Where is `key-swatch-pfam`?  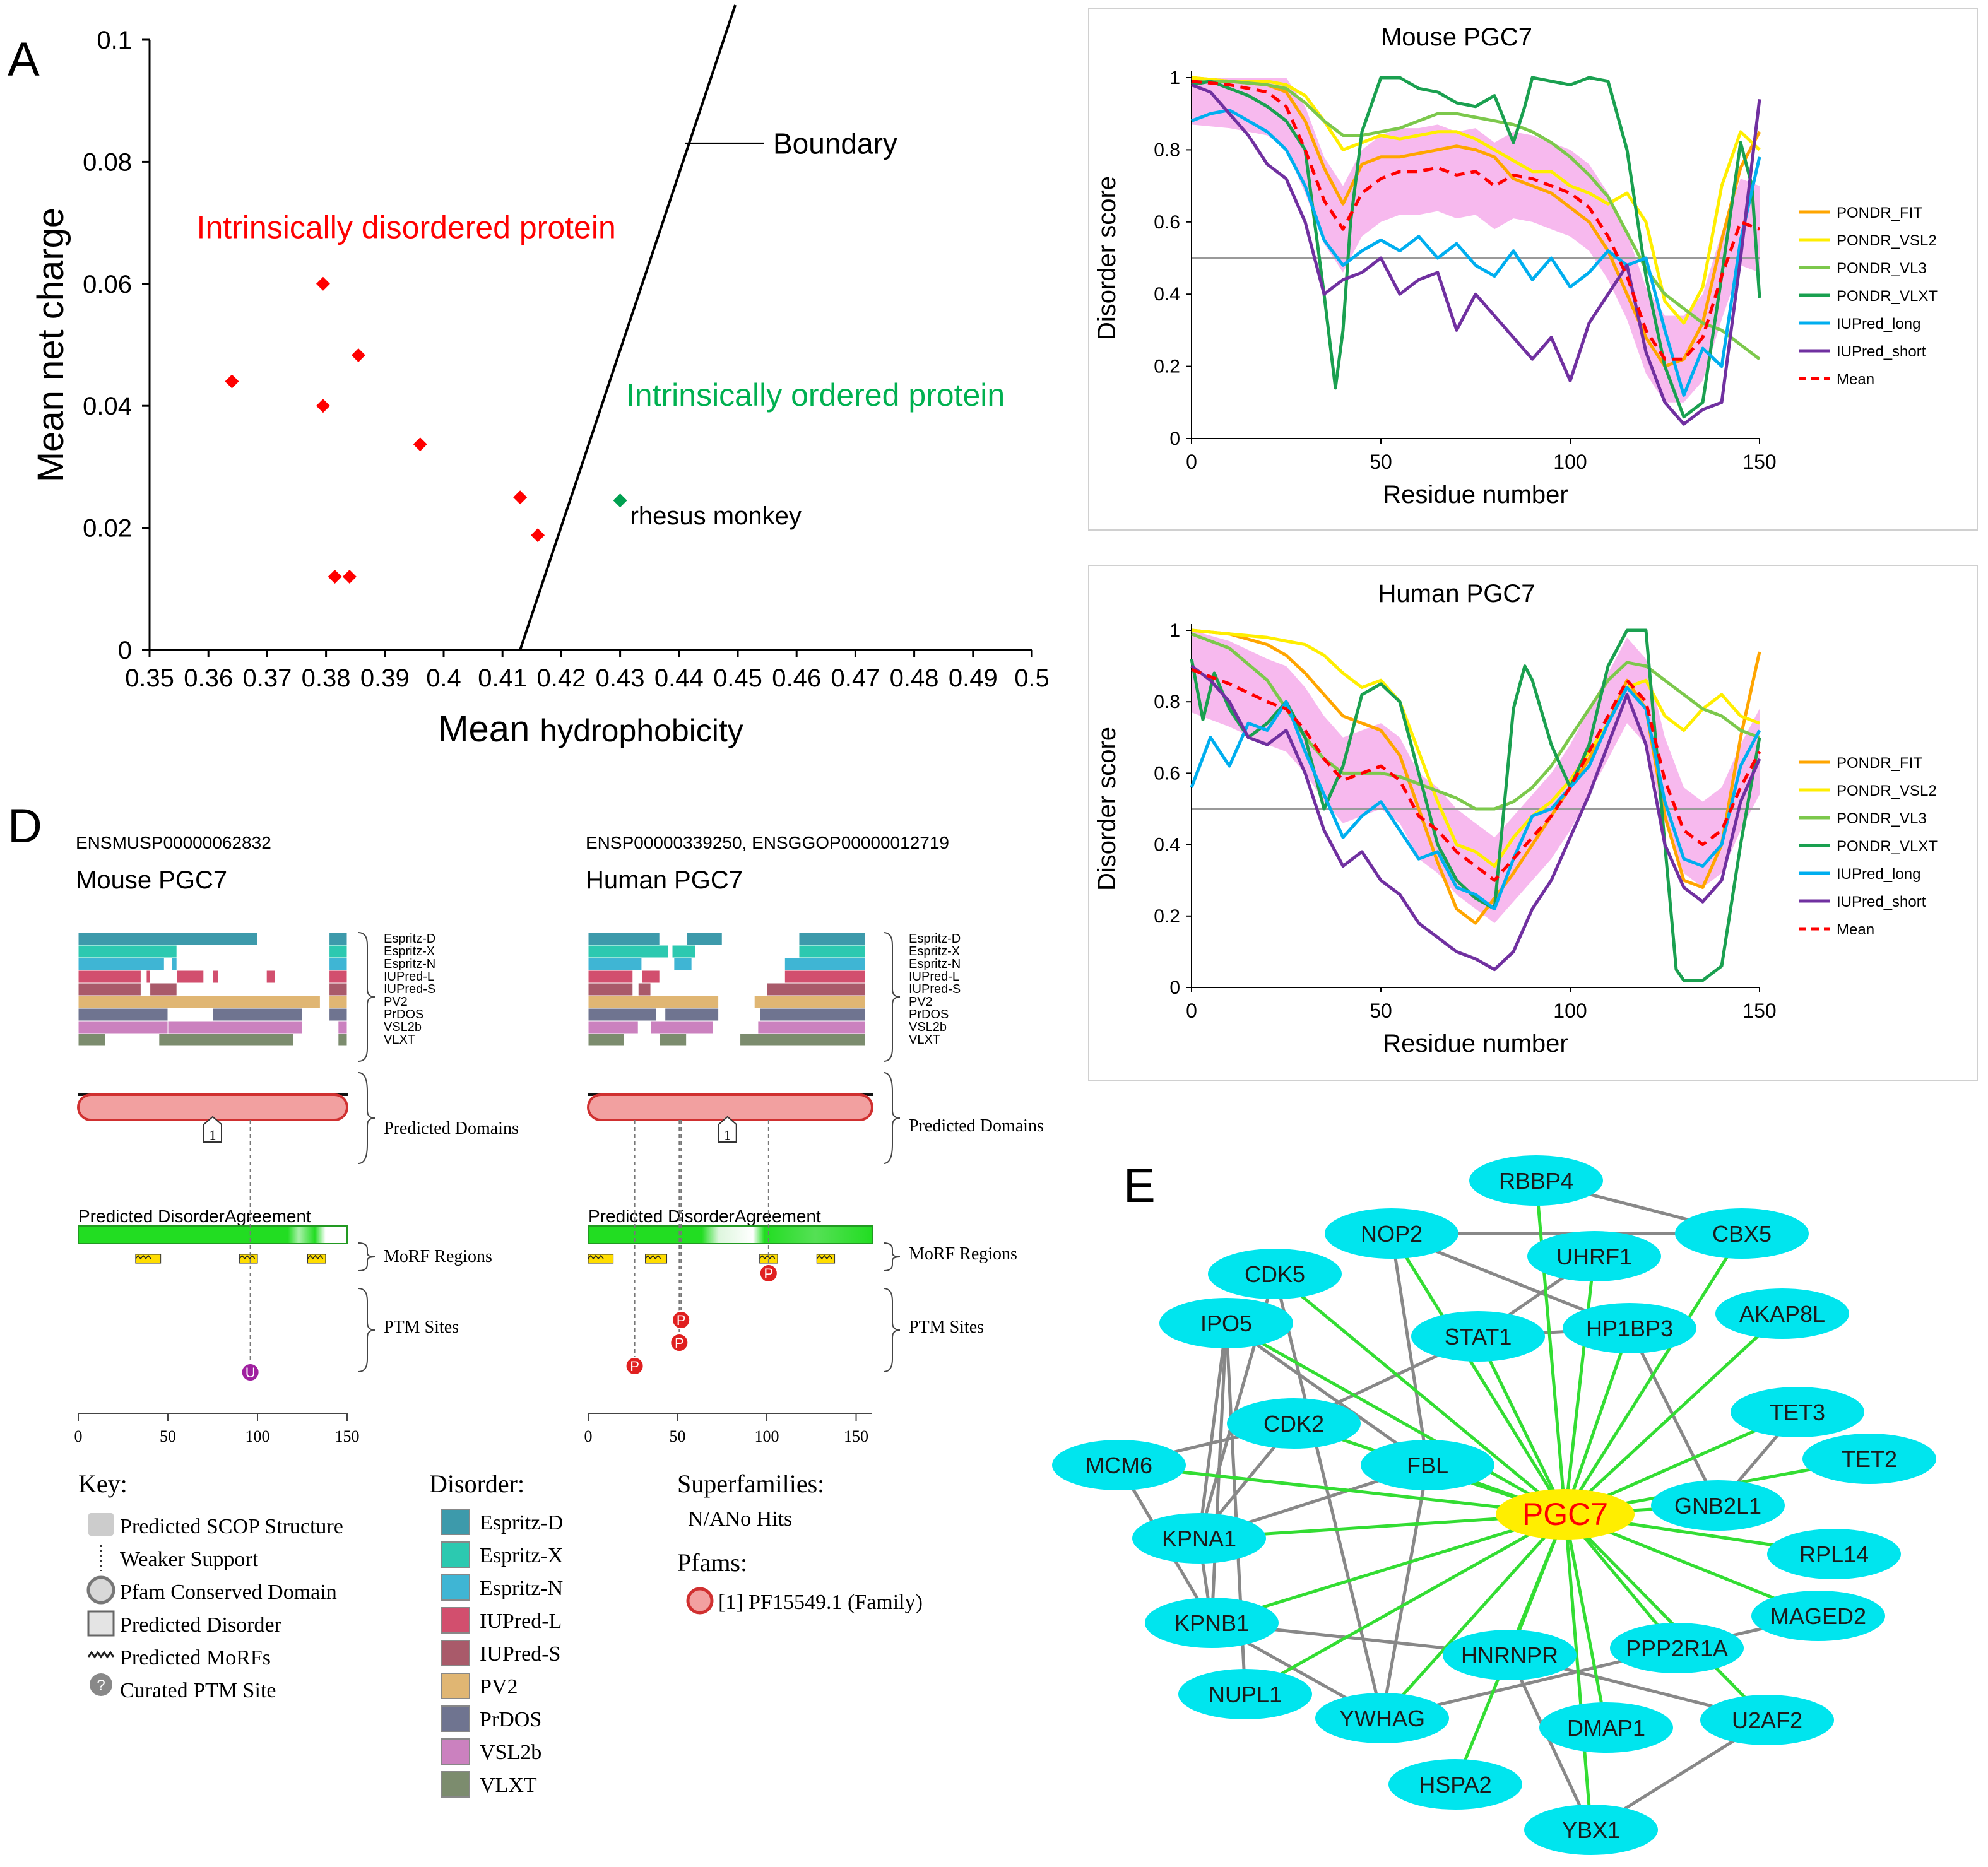 key-swatch-pfam is located at coordinates (100, 1590).